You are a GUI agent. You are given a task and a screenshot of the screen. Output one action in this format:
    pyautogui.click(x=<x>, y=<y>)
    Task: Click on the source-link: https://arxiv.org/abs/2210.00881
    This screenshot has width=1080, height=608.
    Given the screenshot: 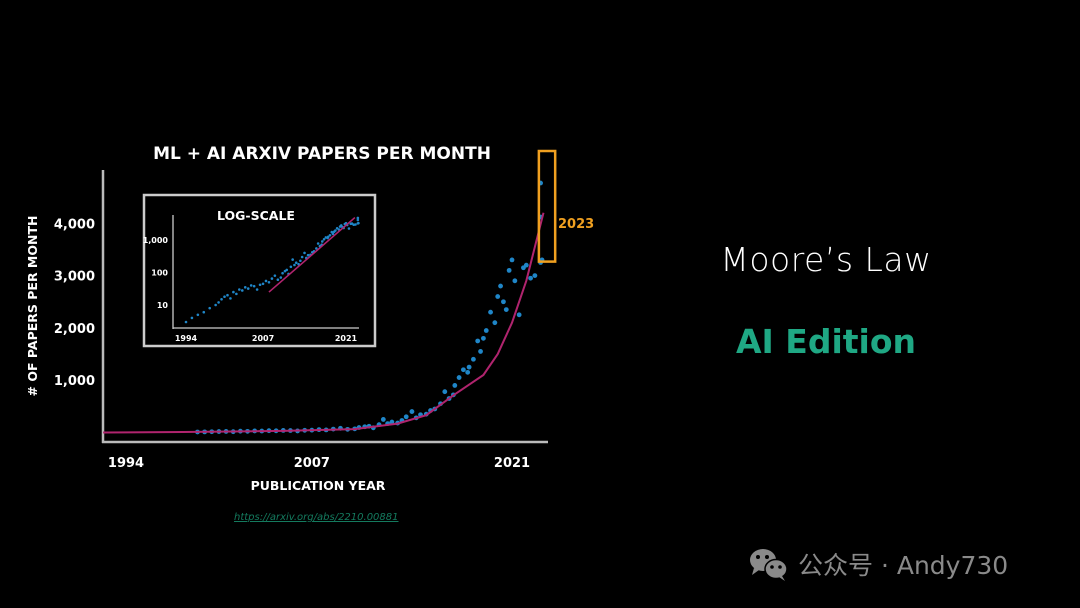 What is the action you would take?
    pyautogui.click(x=316, y=517)
    